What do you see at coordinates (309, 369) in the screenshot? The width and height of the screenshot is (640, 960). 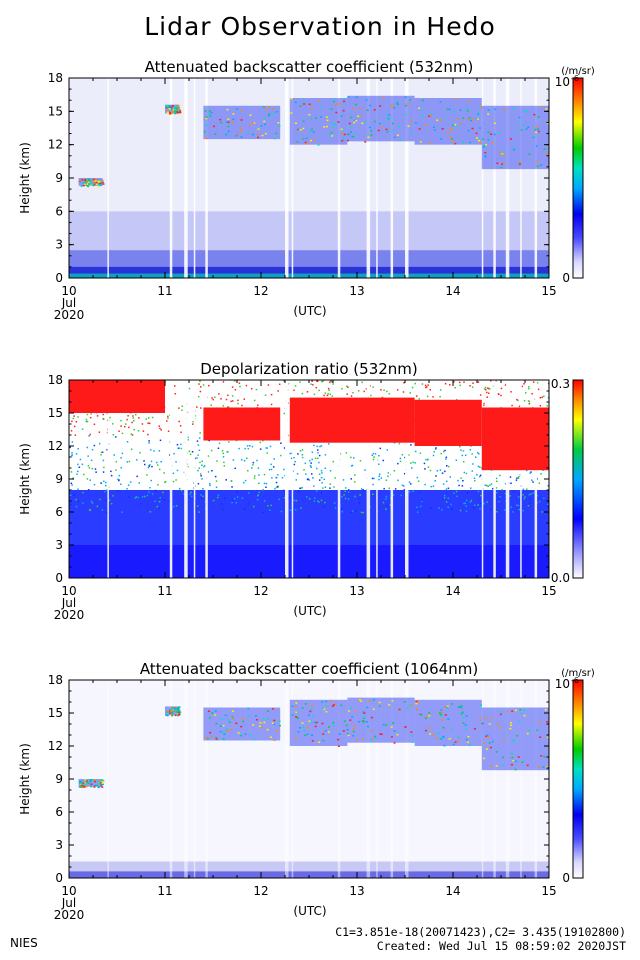 I see `panel-title: Depolarization ratio (532nm)` at bounding box center [309, 369].